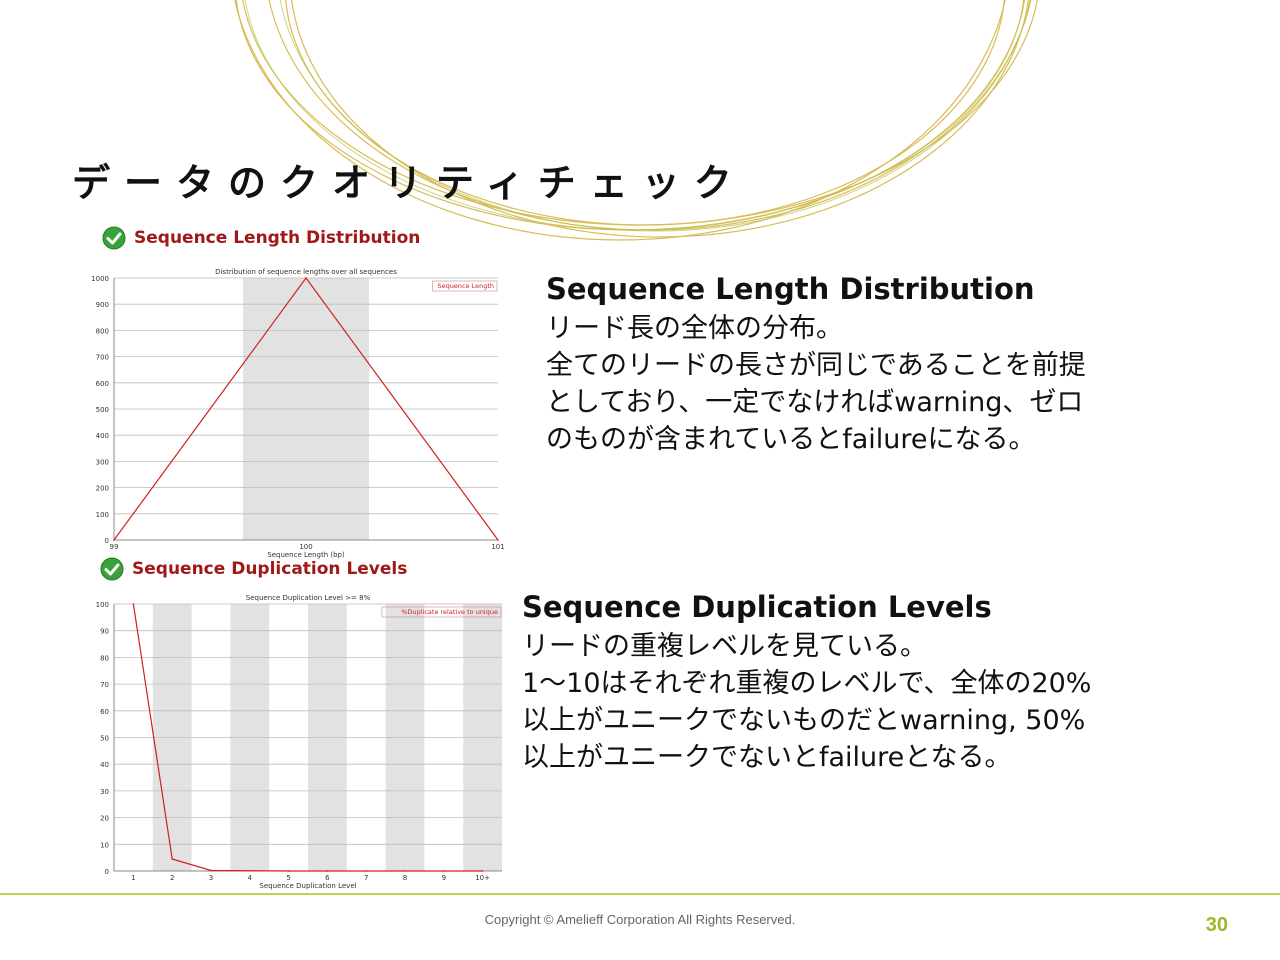  Describe the element at coordinates (102, 305) in the screenshot. I see `y-tick-label: 900` at that location.